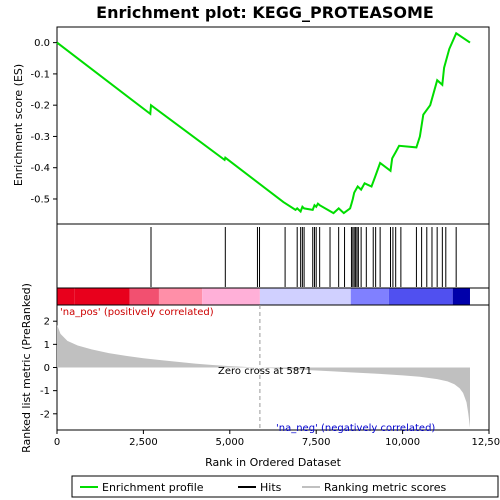 This screenshot has width=500, height=500. Describe the element at coordinates (486, 442) in the screenshot. I see `x-tick-label: 12,500` at that location.